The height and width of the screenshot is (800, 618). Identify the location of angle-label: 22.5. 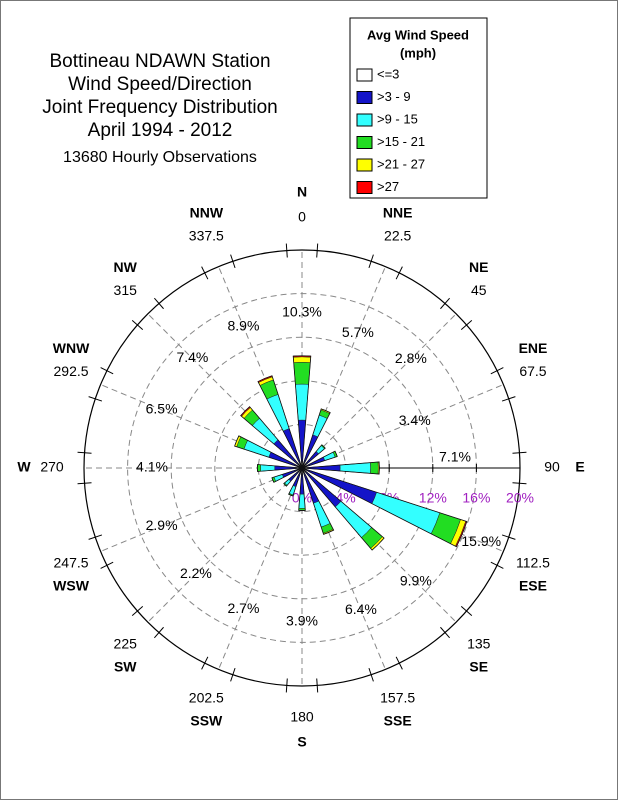
(397, 236).